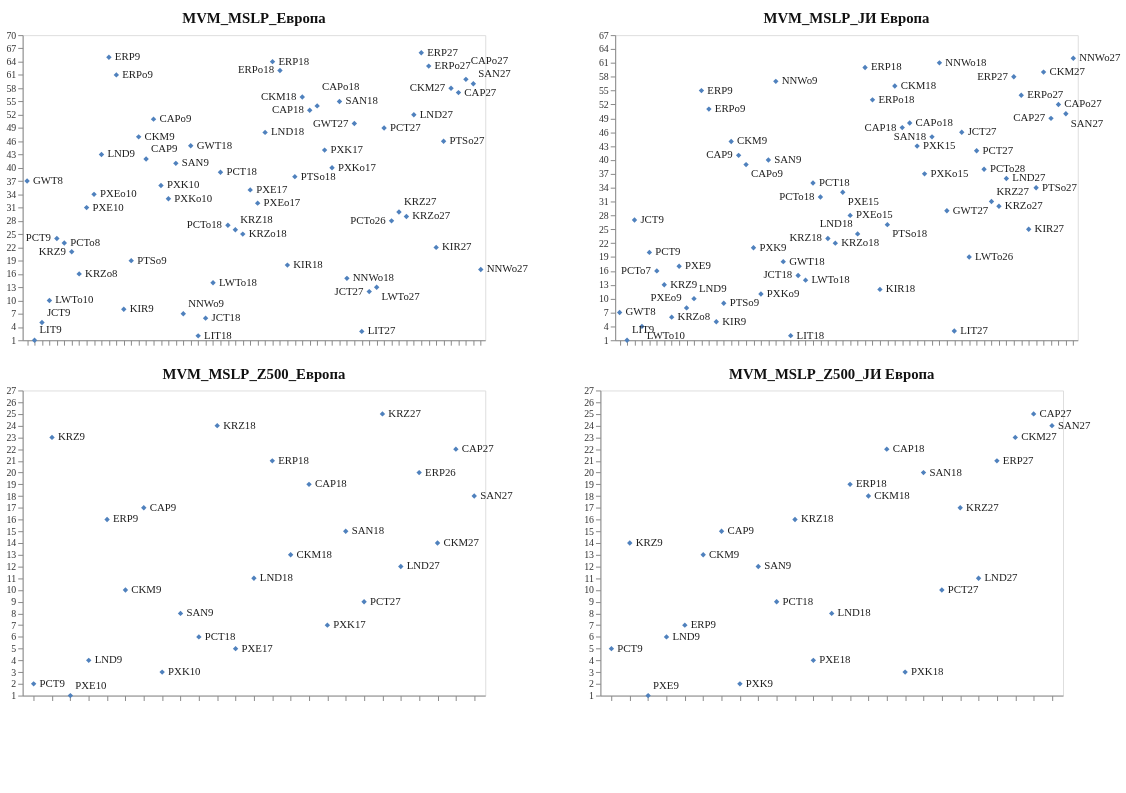 The height and width of the screenshot is (793, 1126). What do you see at coordinates (783, 292) in the screenshot?
I see `data-label: PXKo9` at bounding box center [783, 292].